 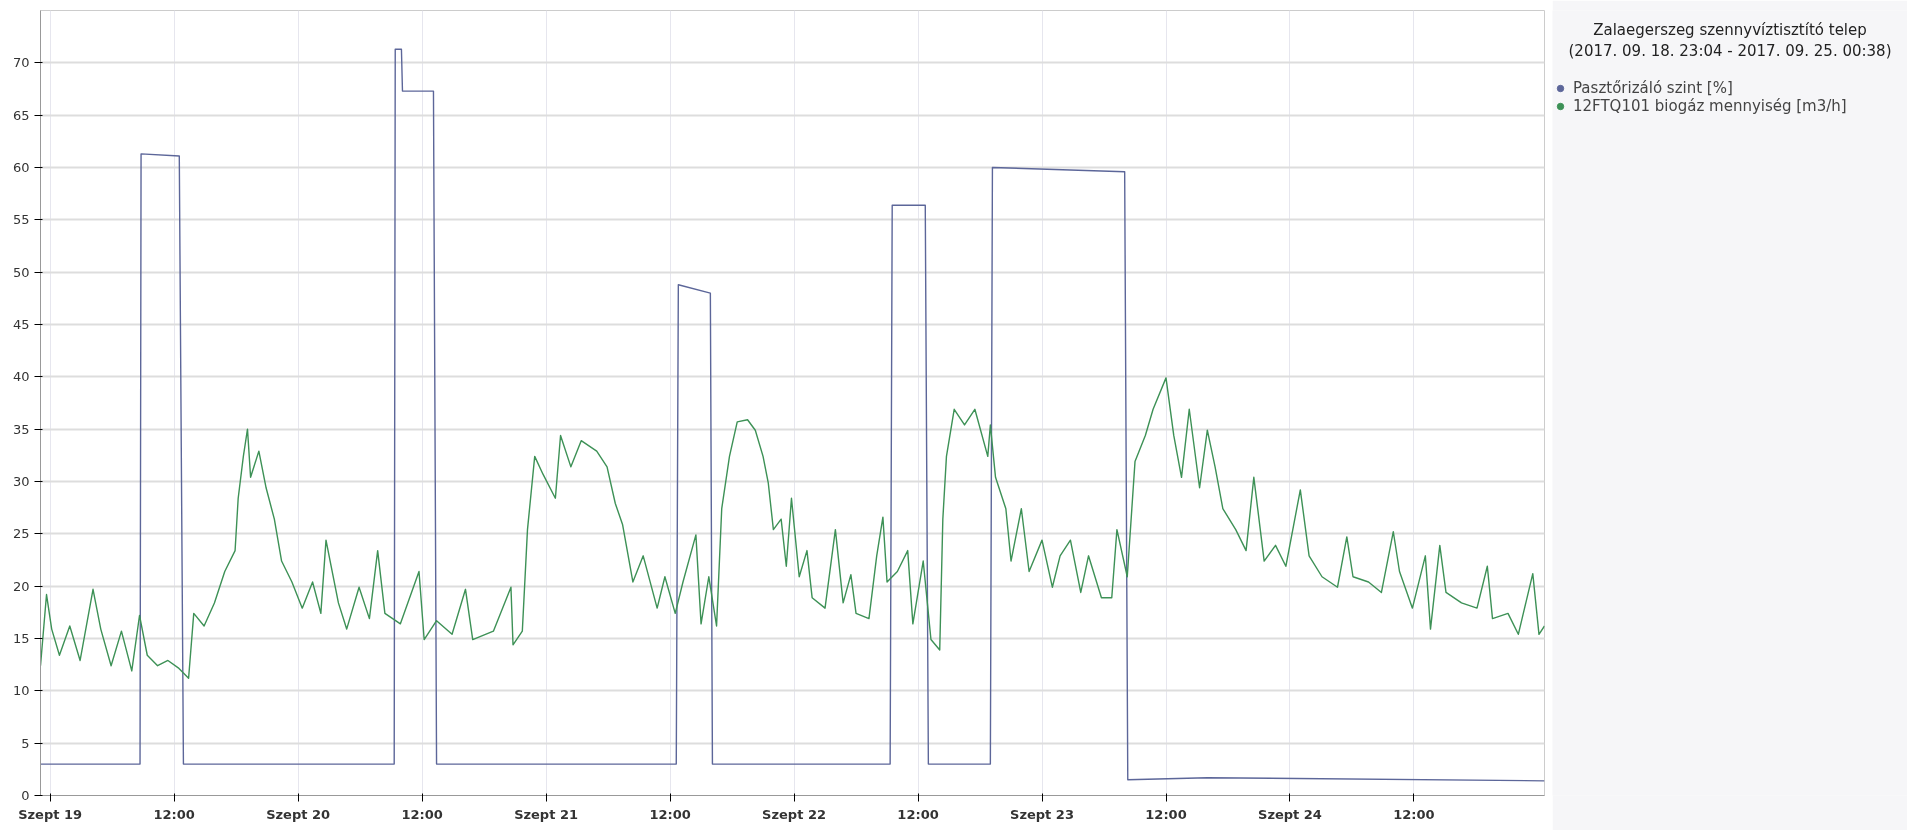 What do you see at coordinates (1290, 814) in the screenshot?
I see `x-tick-label: Szept 24` at bounding box center [1290, 814].